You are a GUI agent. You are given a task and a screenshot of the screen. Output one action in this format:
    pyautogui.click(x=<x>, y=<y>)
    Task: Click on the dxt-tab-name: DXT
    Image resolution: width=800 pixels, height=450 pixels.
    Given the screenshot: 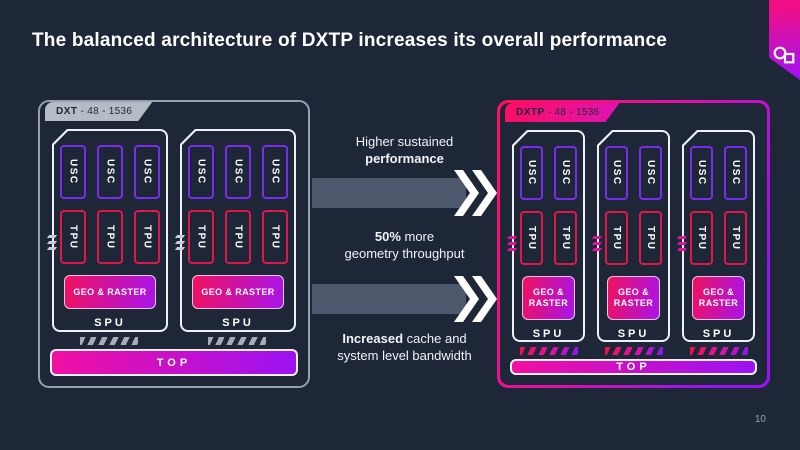 What is the action you would take?
    pyautogui.click(x=67, y=111)
    